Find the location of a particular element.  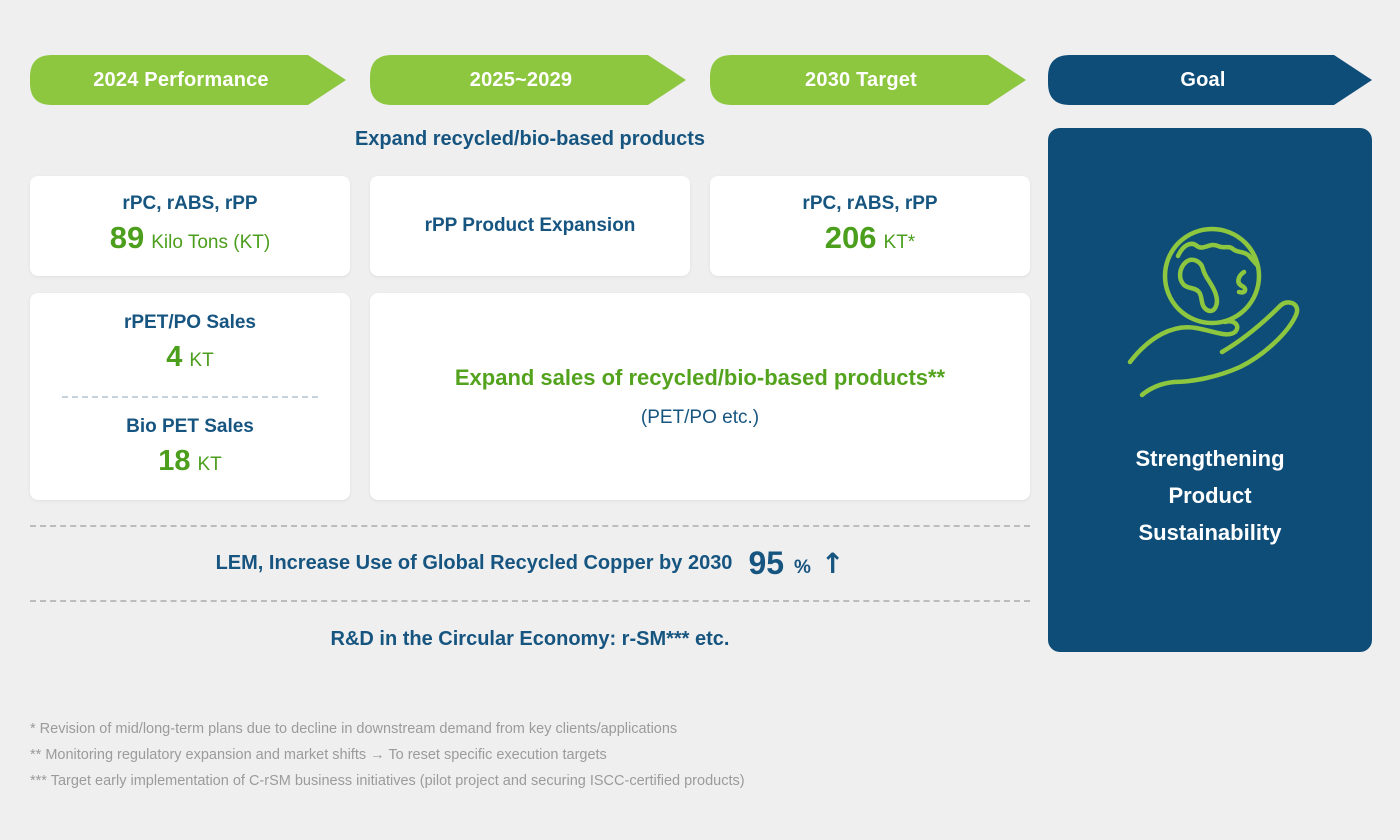

stage-arrow-2025-2029: 2025~2029 is located at coordinates (528, 80).